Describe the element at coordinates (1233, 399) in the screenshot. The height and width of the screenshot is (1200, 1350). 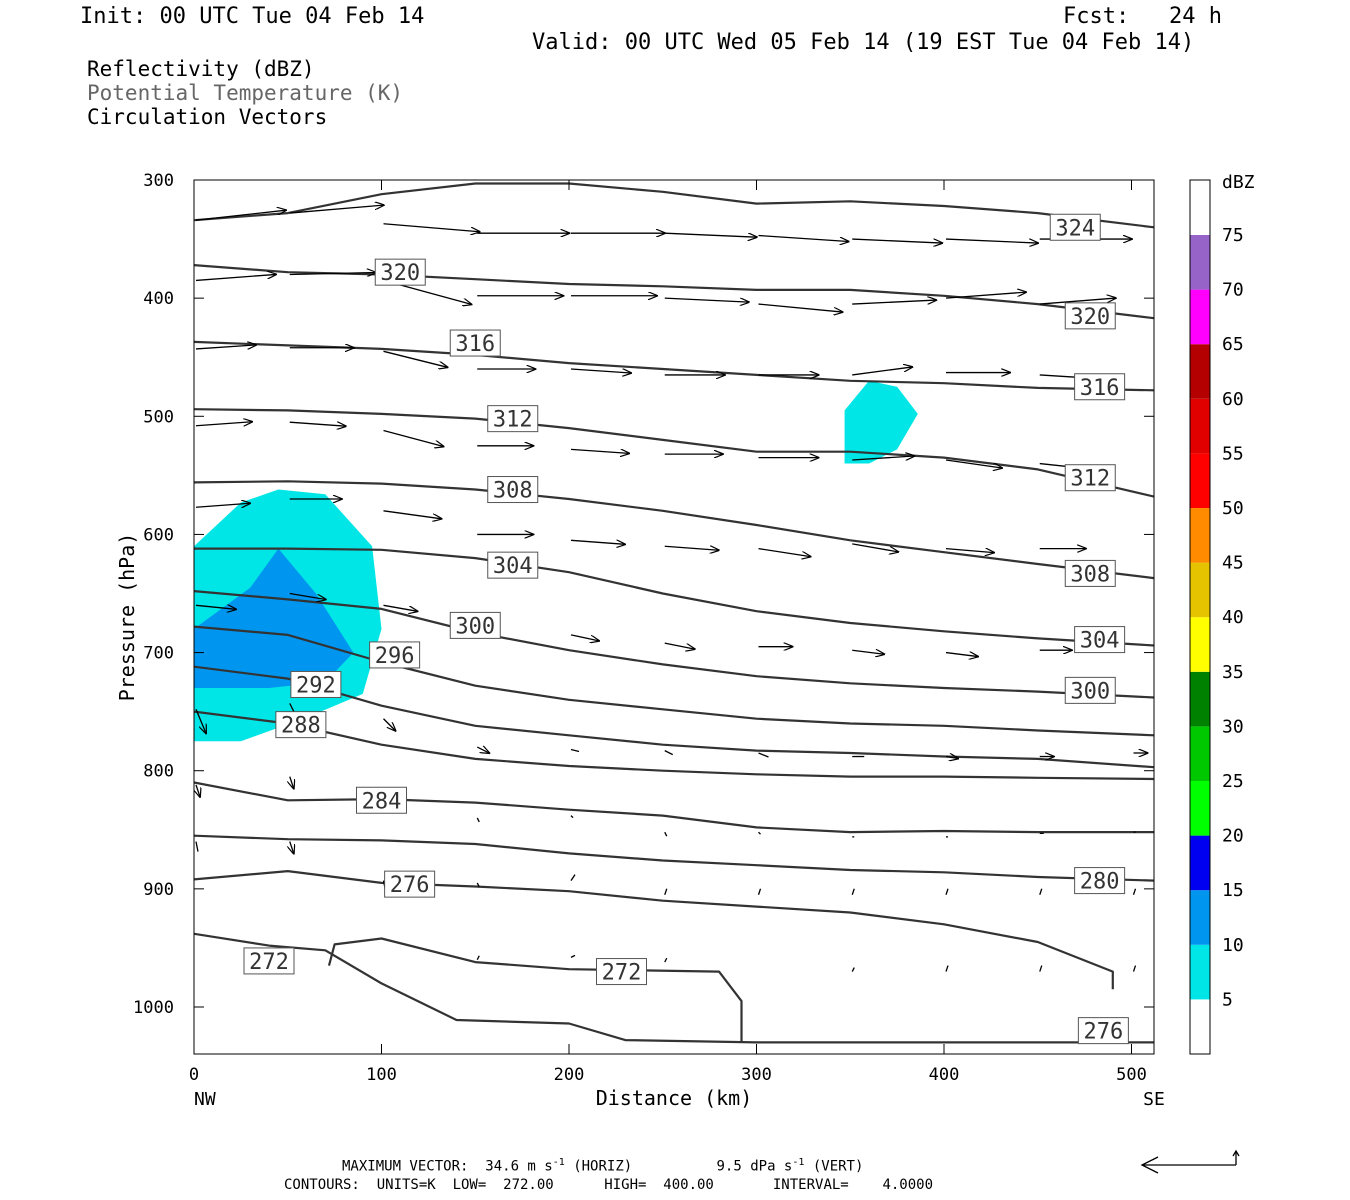
I see `colorbar-label-11: 60` at that location.